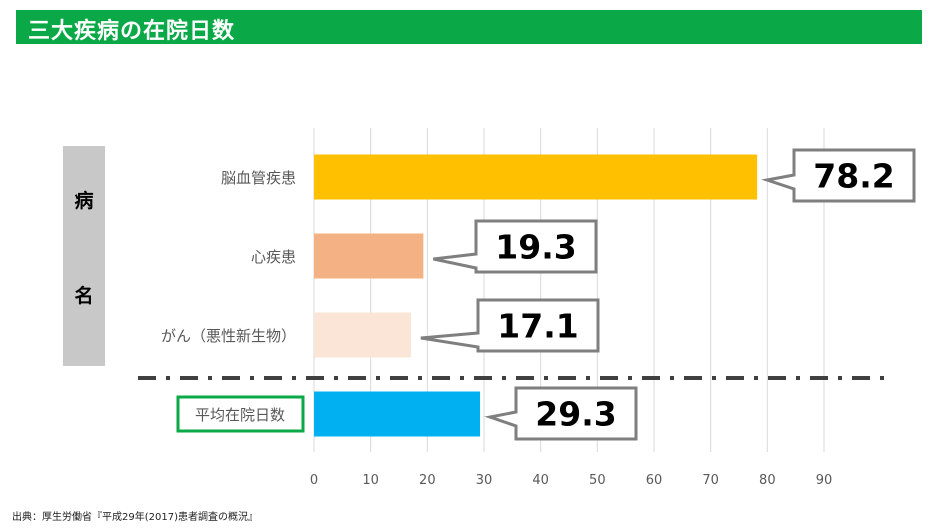 This screenshot has width=952, height=529. I want to click on x-tick-label: 10, so click(370, 480).